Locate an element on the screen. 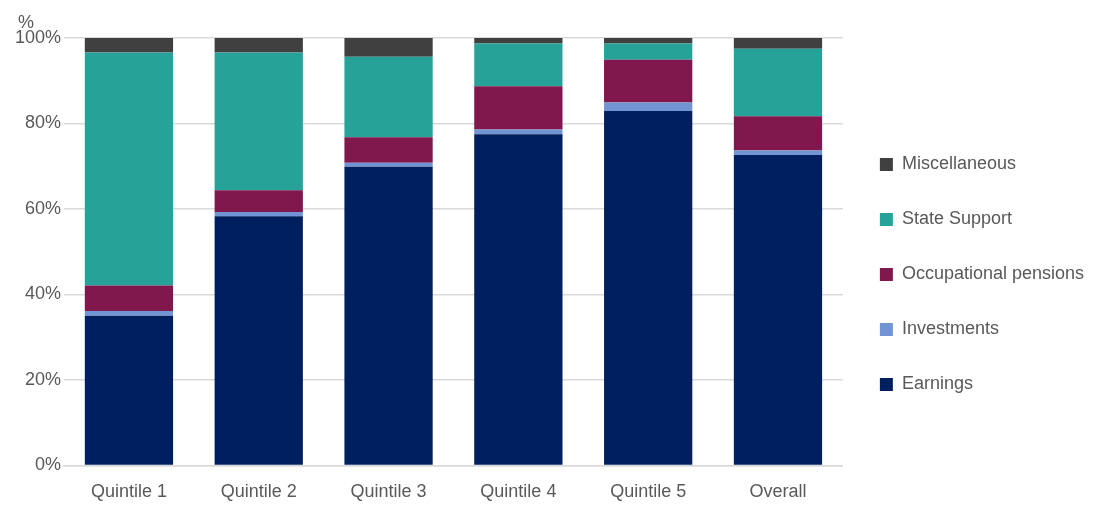 The image size is (1112, 519). legend-label: Occupational pensions is located at coordinates (993, 273).